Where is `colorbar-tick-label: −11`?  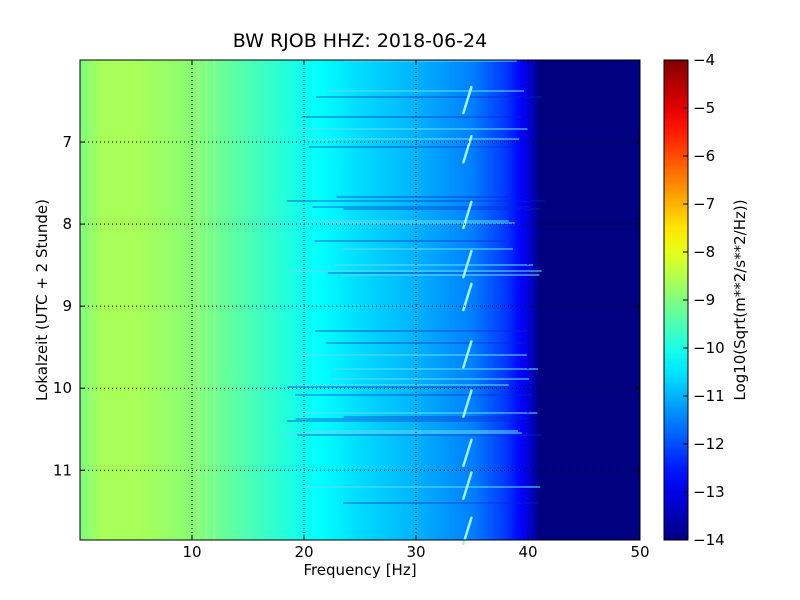 colorbar-tick-label: −11 is located at coordinates (709, 396).